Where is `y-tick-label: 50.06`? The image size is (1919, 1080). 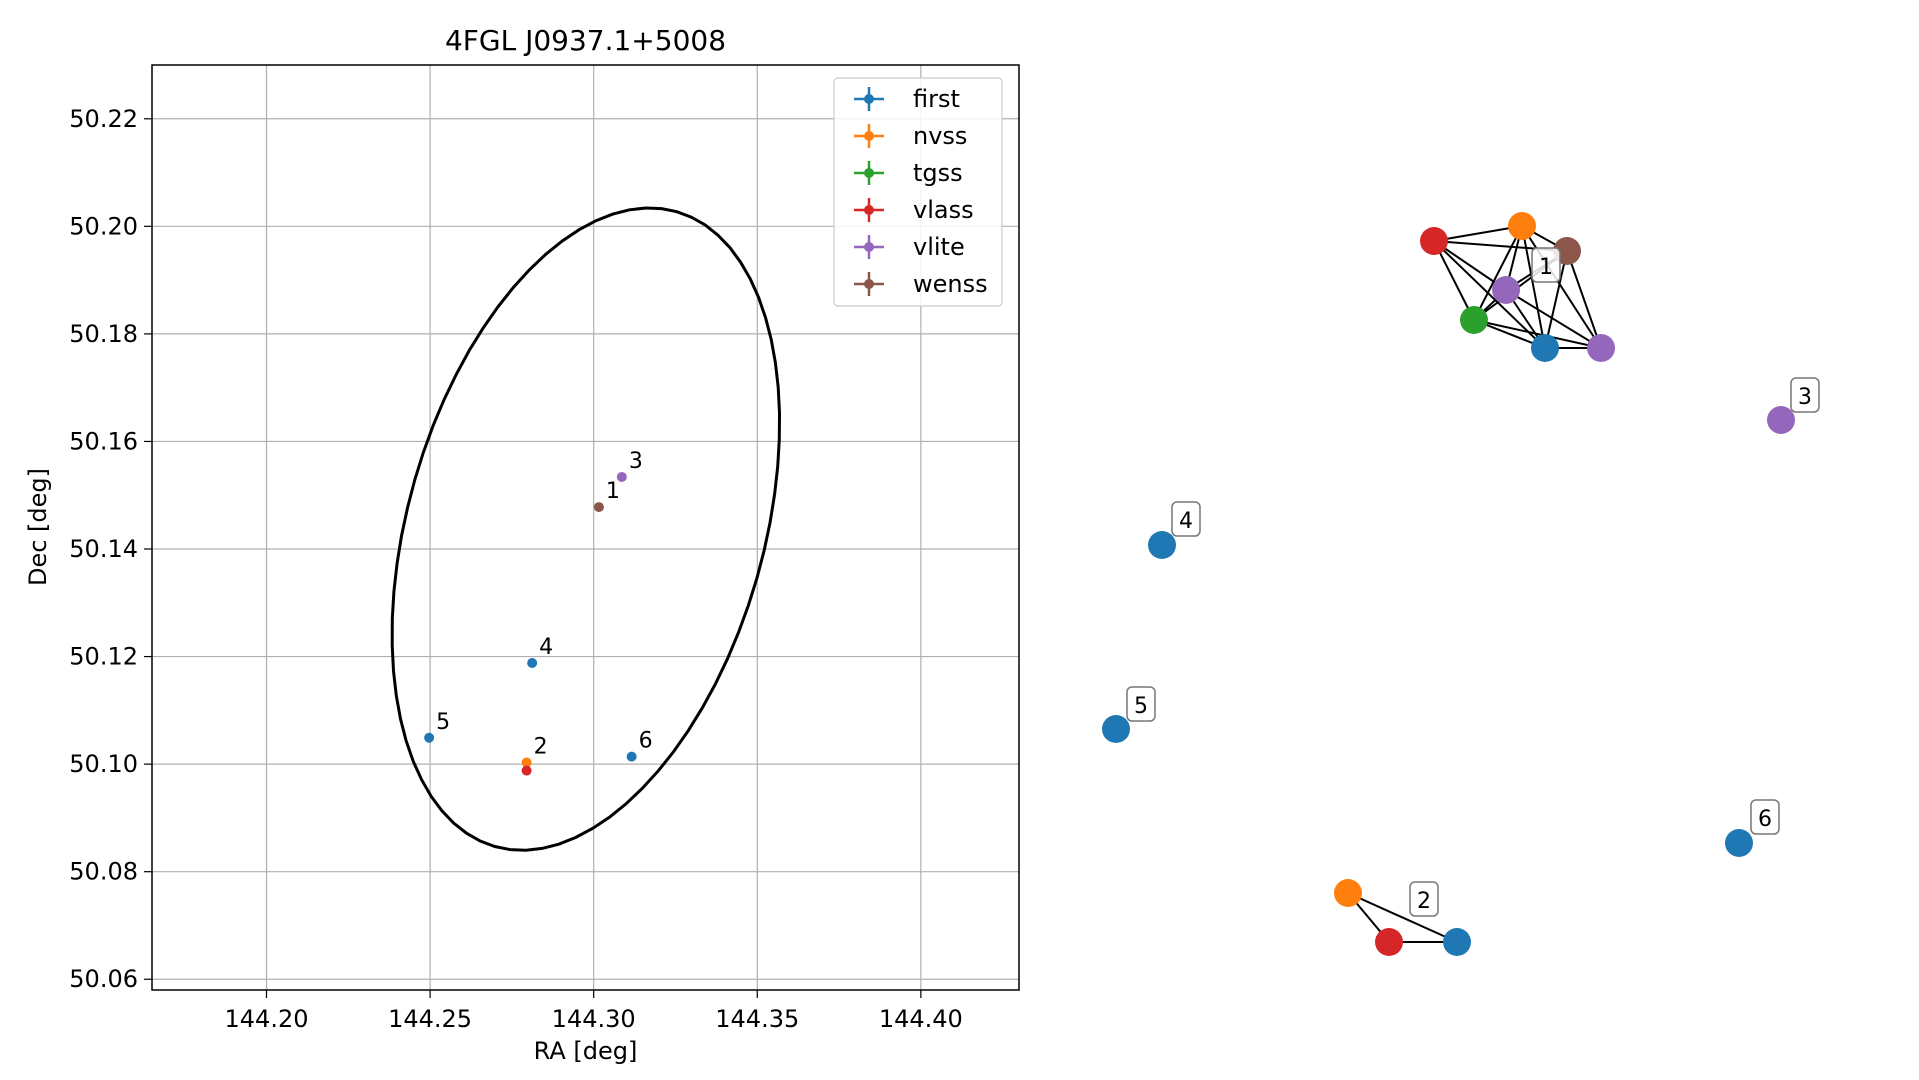
y-tick-label: 50.06 is located at coordinates (103, 979).